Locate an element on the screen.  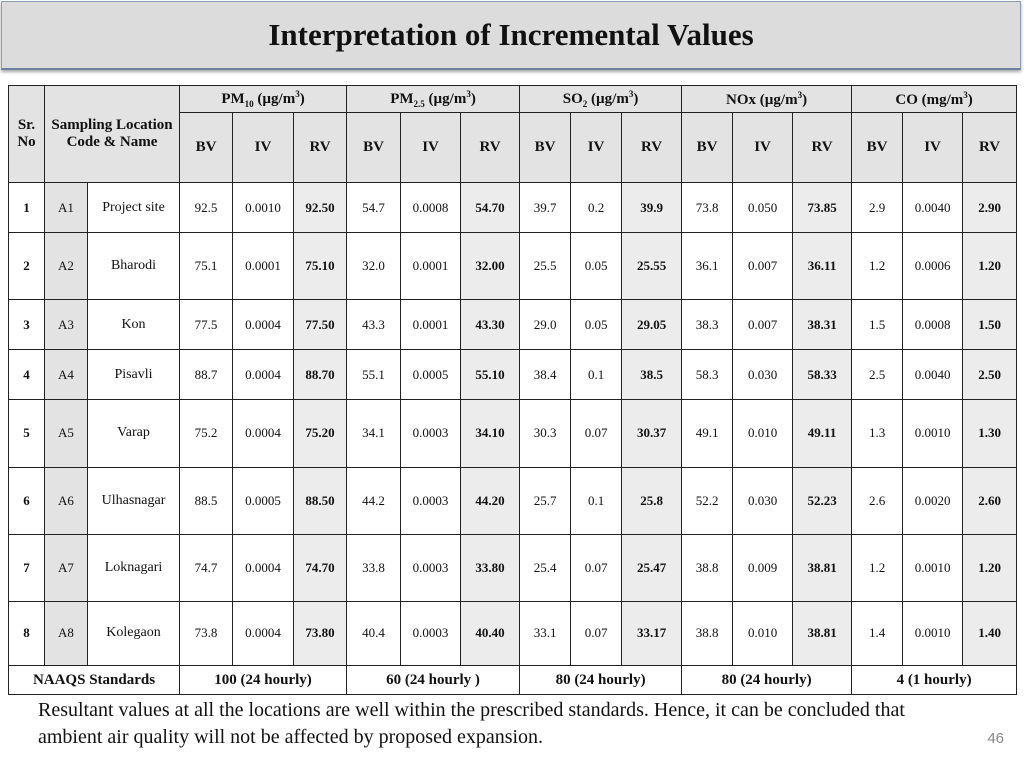
standard-pm10: 100 (24 hourly) is located at coordinates (263, 680).